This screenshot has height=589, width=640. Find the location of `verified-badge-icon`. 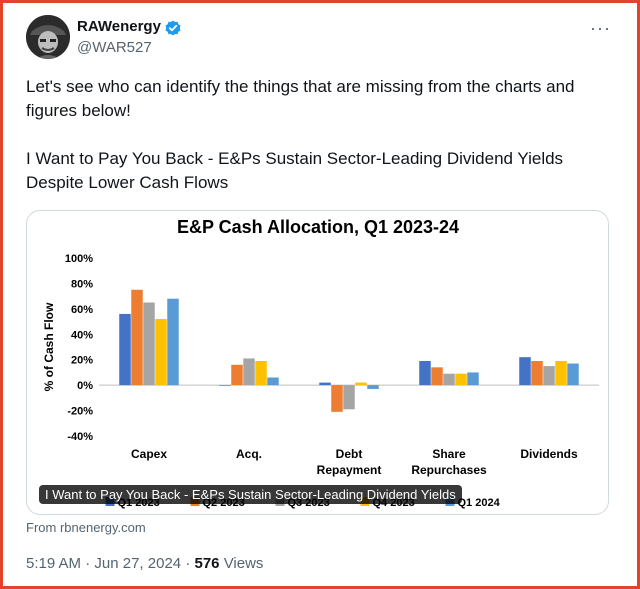

verified-badge-icon is located at coordinates (173, 28).